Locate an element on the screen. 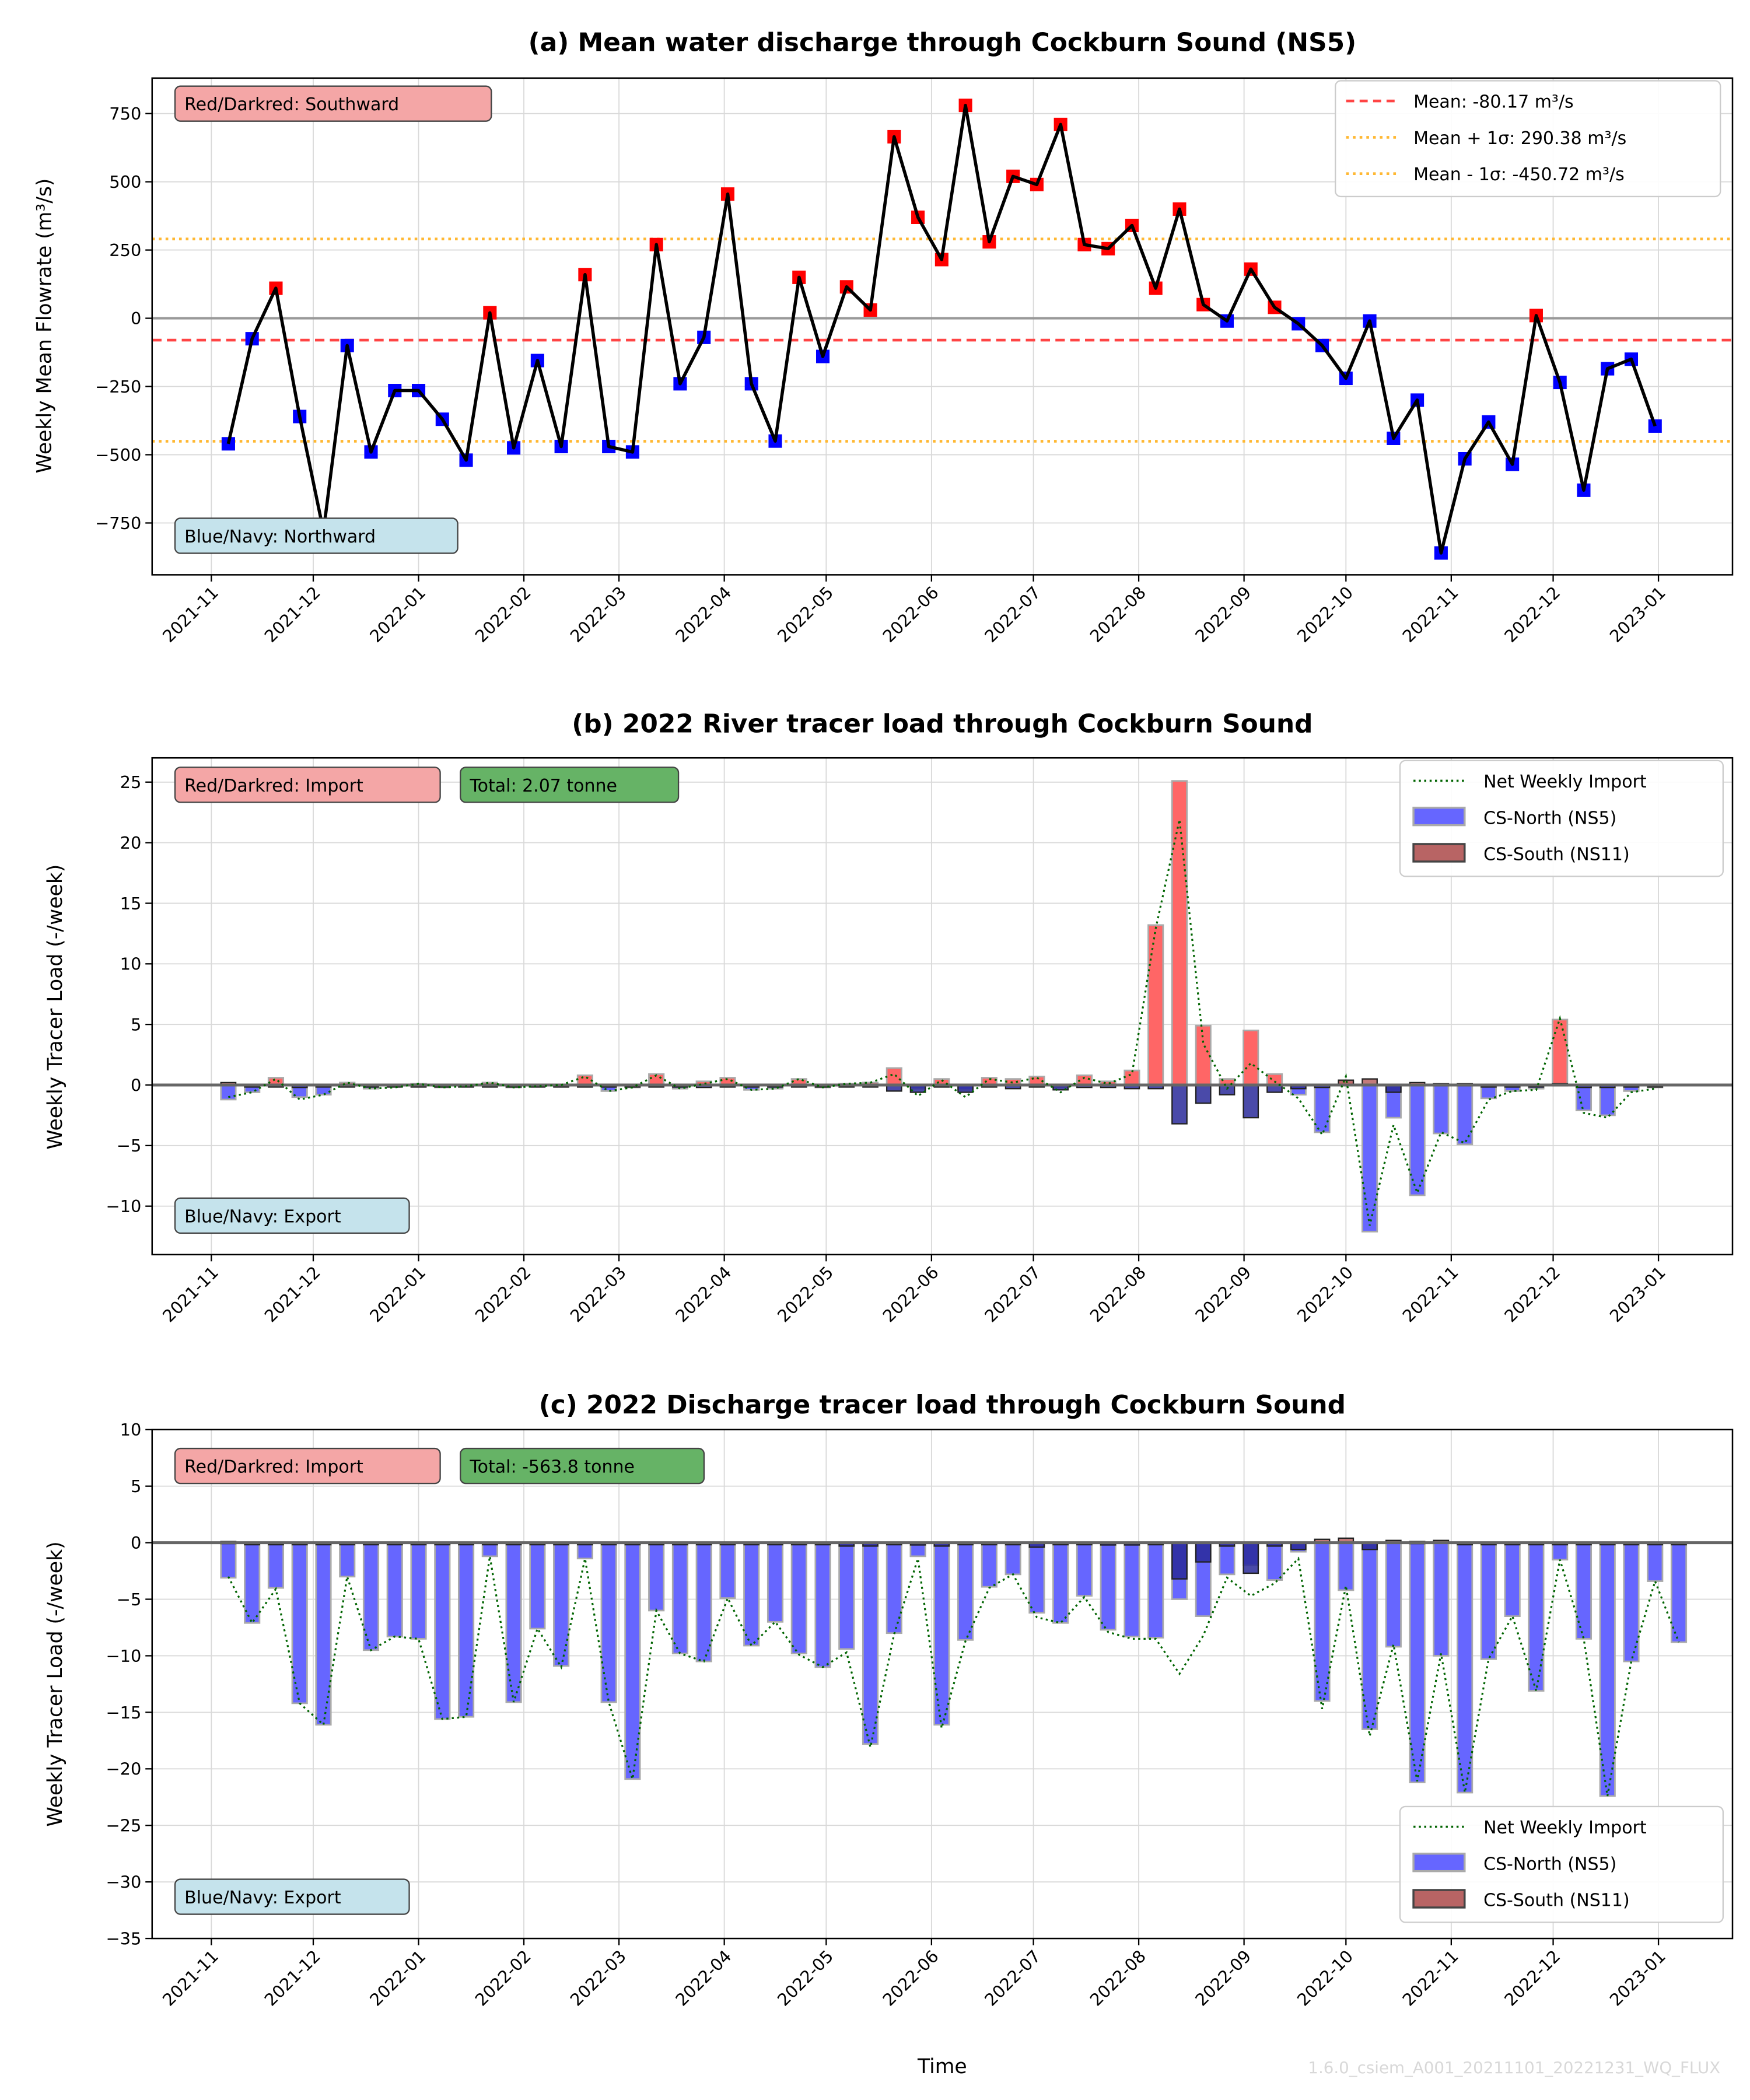 The image size is (1750, 2100). y-tick-label: −250 is located at coordinates (118, 387).